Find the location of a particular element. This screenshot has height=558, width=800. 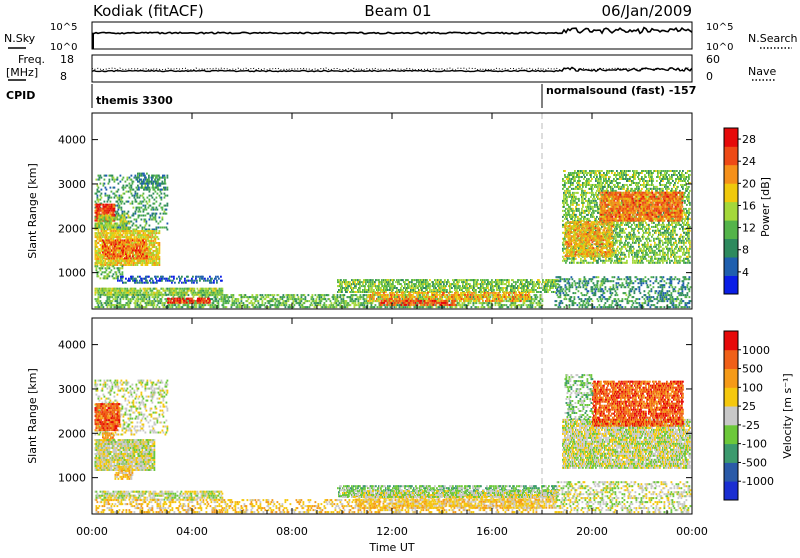

date-title: 06/Jan/2009 is located at coordinates (647, 11).